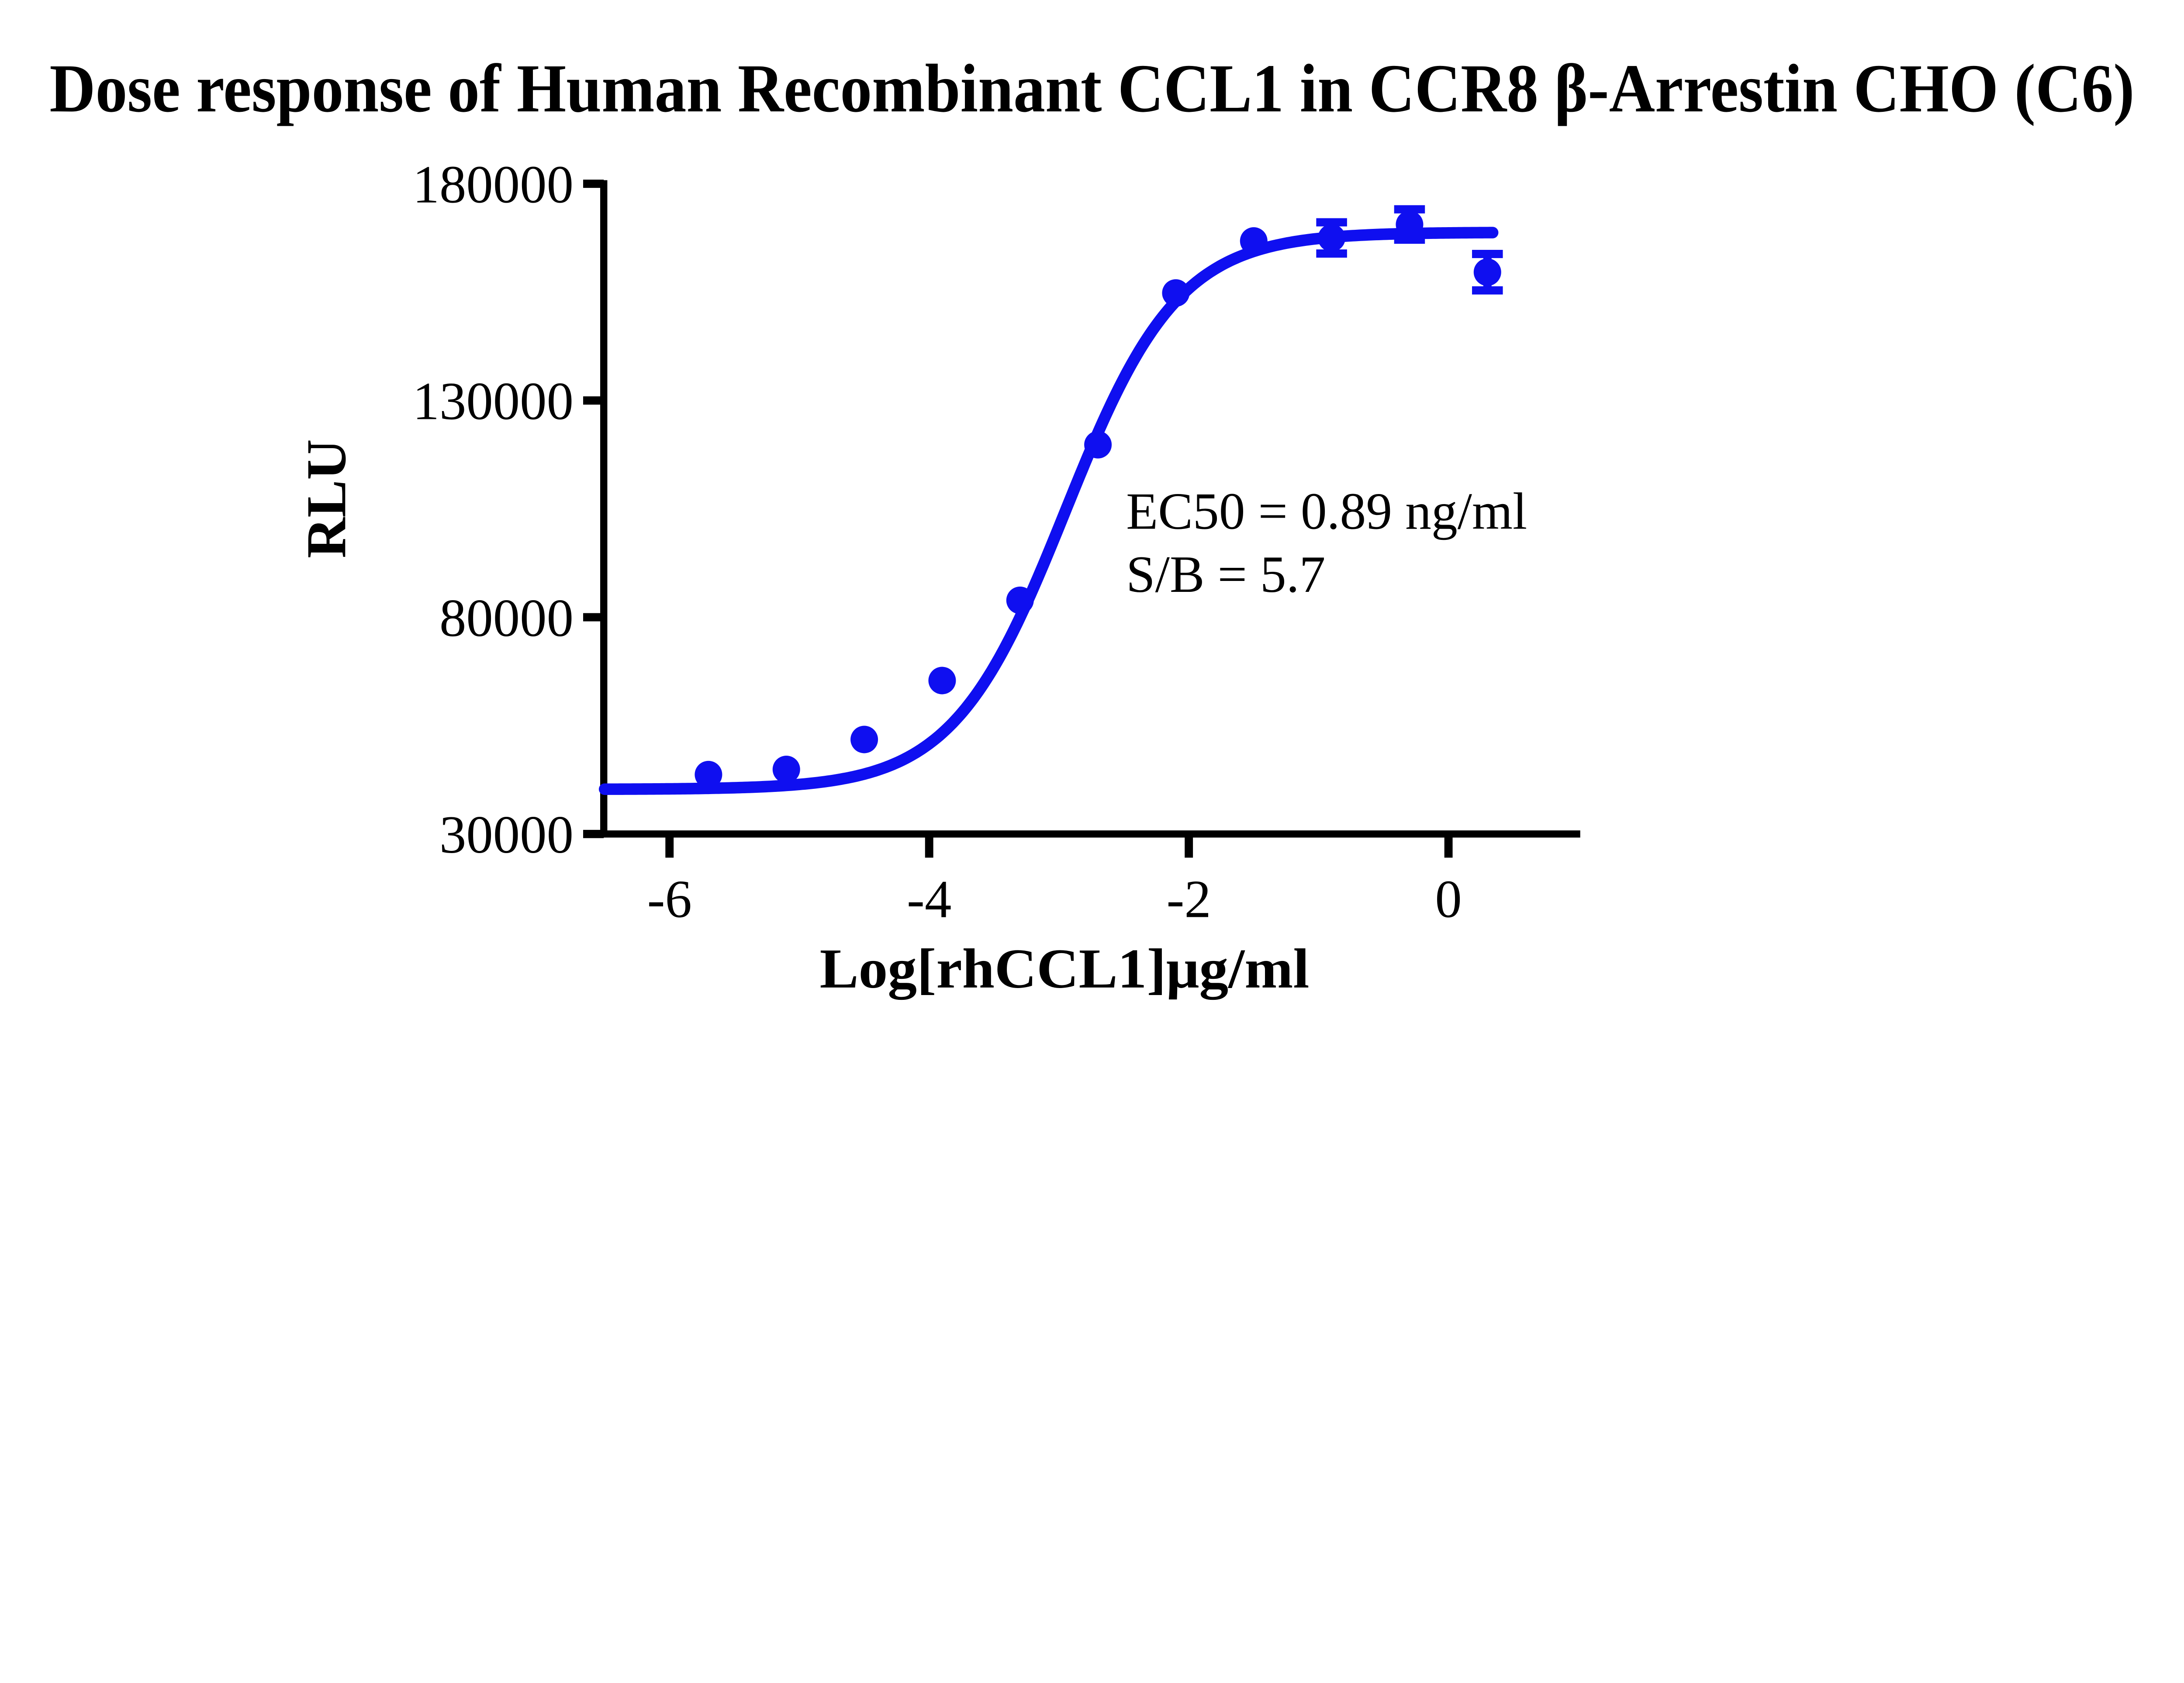 The image size is (2184, 1683). What do you see at coordinates (1326, 511) in the screenshot?
I see `annotation-ec50: EC50 = 0.89 ng/ml` at bounding box center [1326, 511].